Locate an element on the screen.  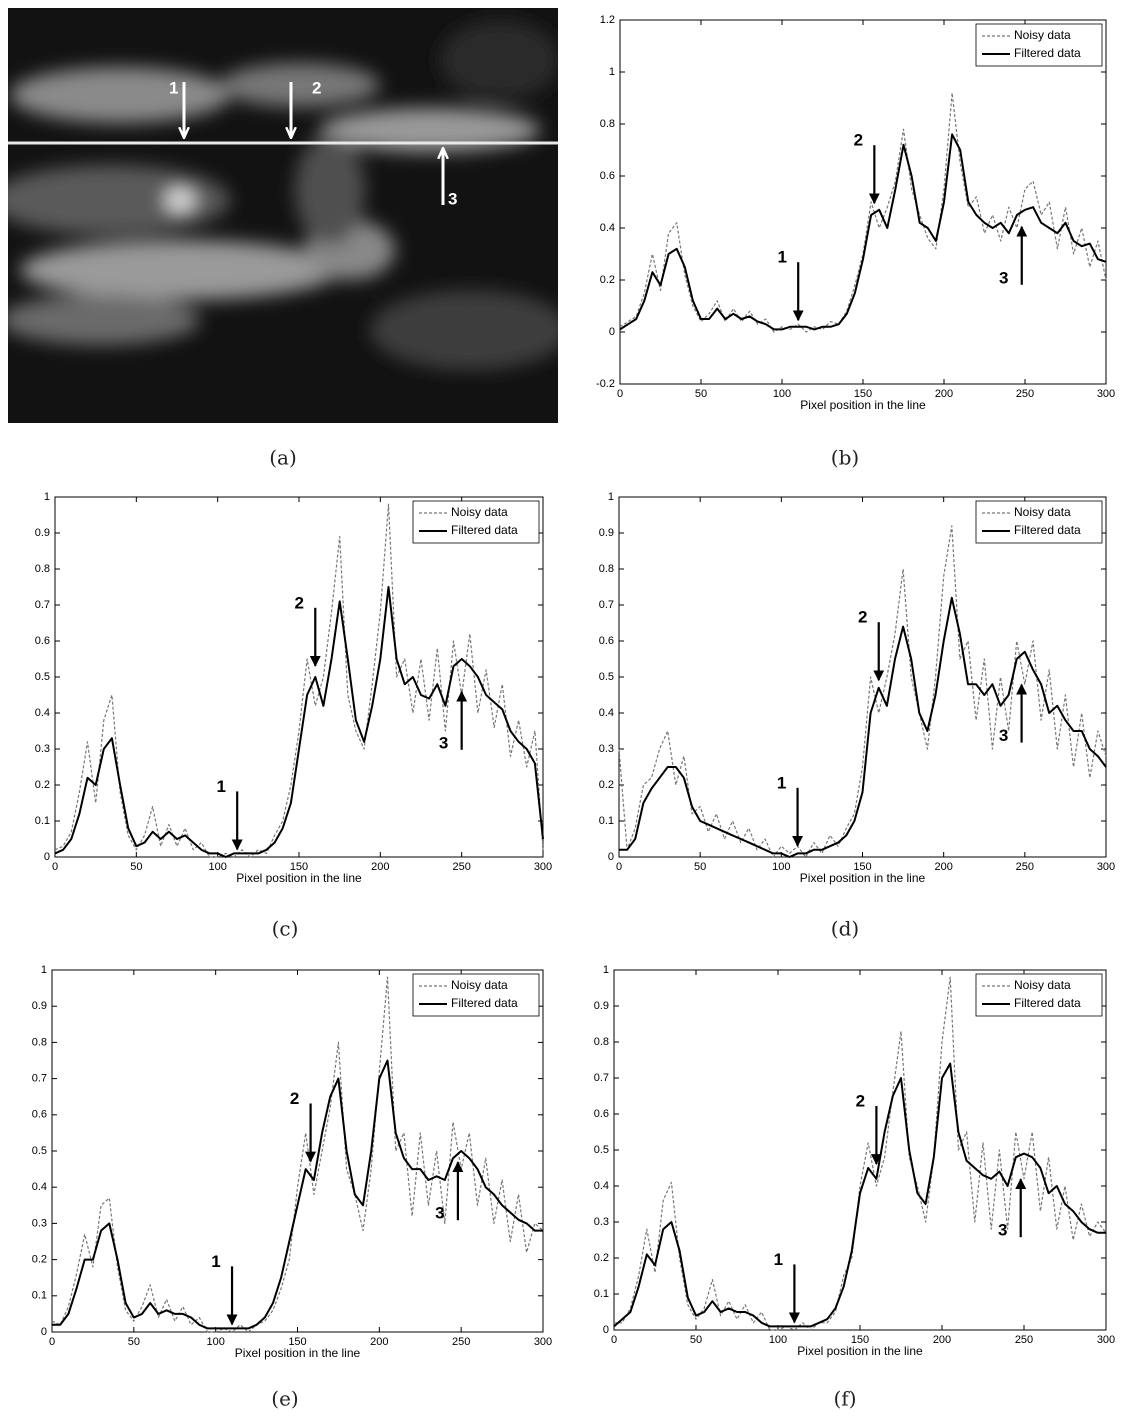
image-label: 2 is located at coordinates (316, 87).